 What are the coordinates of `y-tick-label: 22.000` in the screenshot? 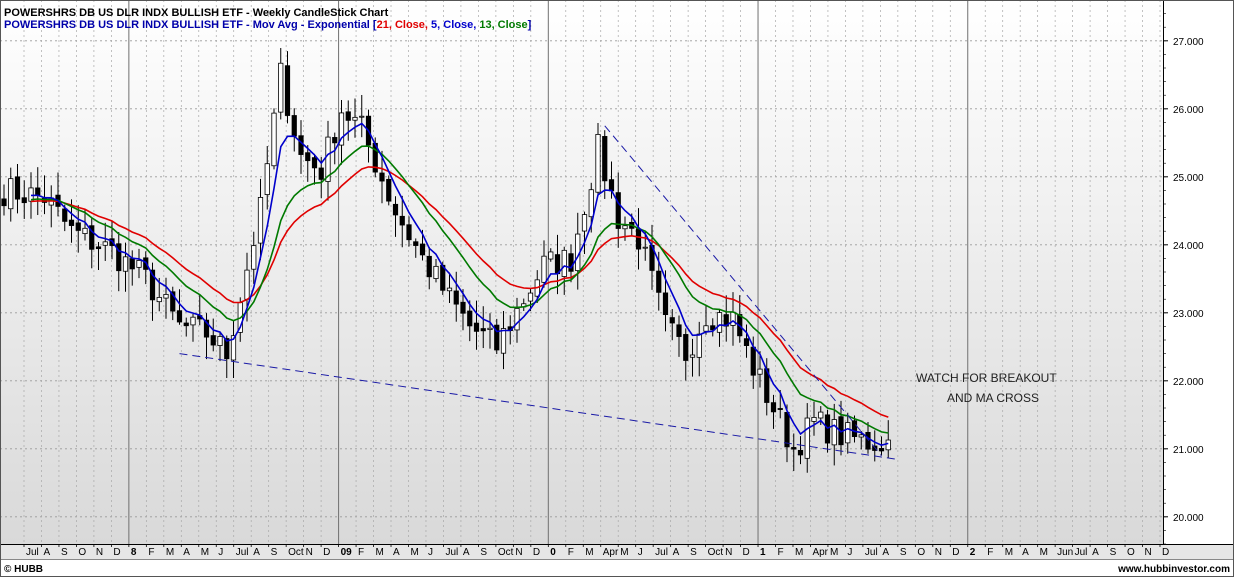 It's located at (1188, 382).